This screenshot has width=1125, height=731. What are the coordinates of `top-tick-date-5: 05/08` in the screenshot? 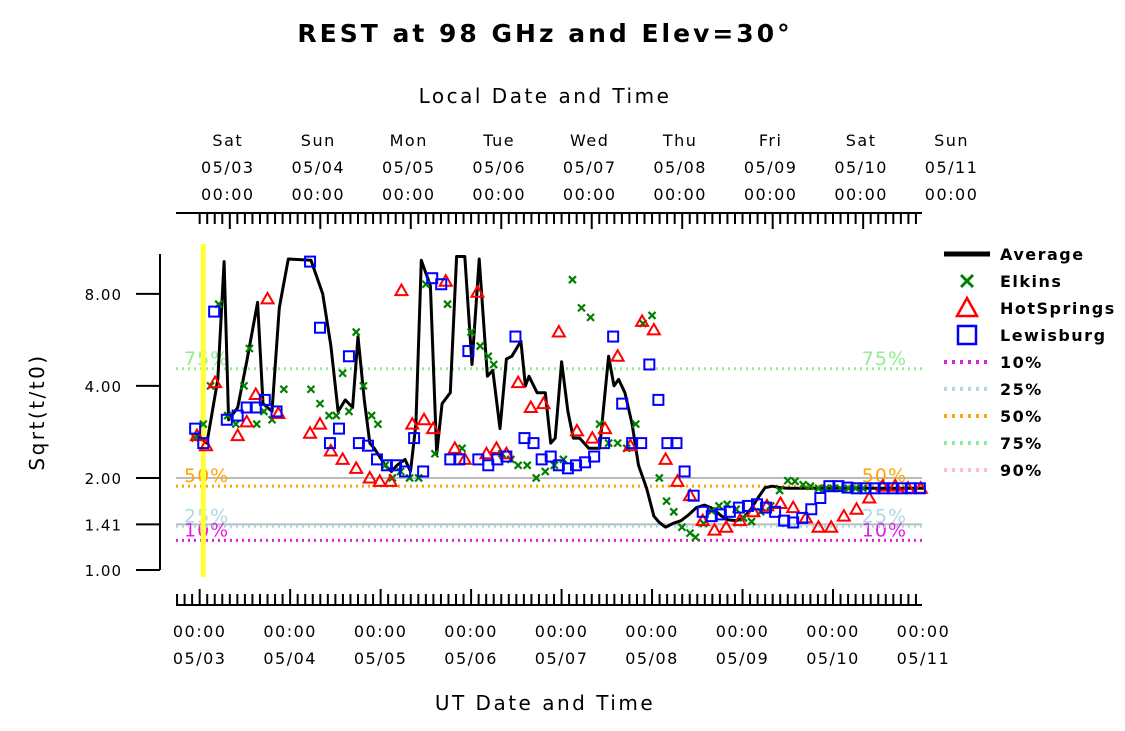 It's located at (680, 167).